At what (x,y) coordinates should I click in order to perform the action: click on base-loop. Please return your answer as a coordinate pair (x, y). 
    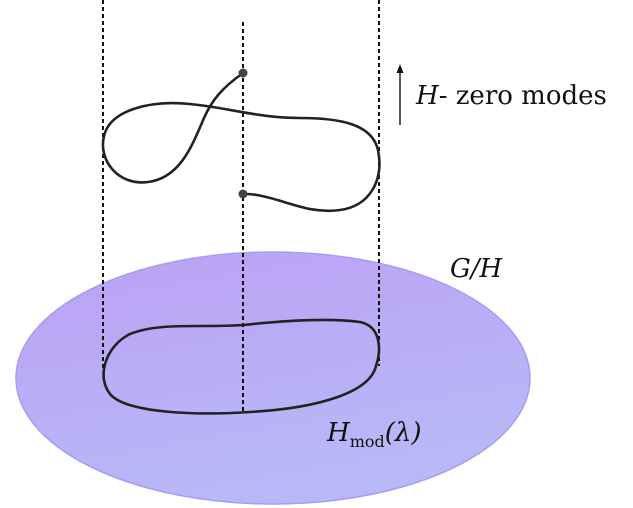
    Looking at the image, I should click on (241, 366).